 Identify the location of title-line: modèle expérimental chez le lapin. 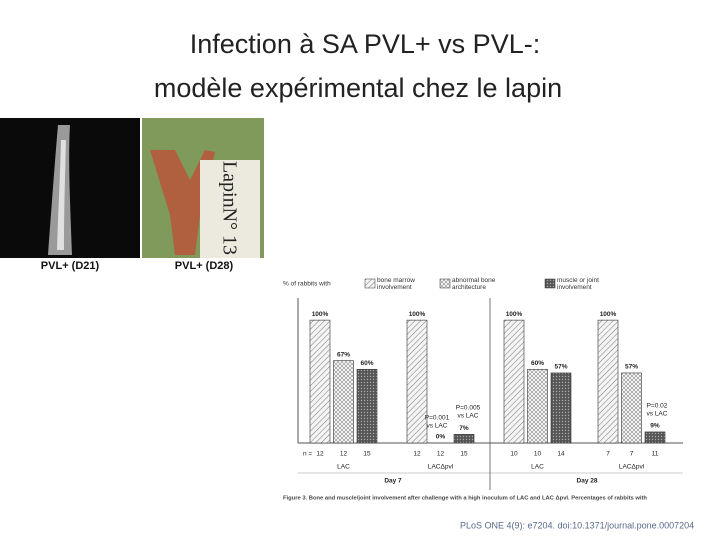
(358, 88).